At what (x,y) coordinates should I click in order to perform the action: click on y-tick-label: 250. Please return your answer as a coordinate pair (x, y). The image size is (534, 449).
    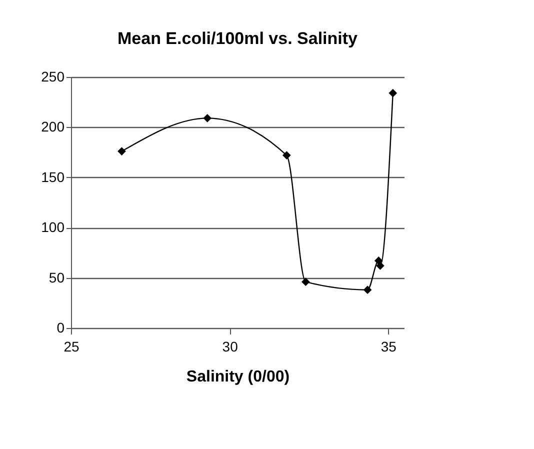
    Looking at the image, I should click on (53, 76).